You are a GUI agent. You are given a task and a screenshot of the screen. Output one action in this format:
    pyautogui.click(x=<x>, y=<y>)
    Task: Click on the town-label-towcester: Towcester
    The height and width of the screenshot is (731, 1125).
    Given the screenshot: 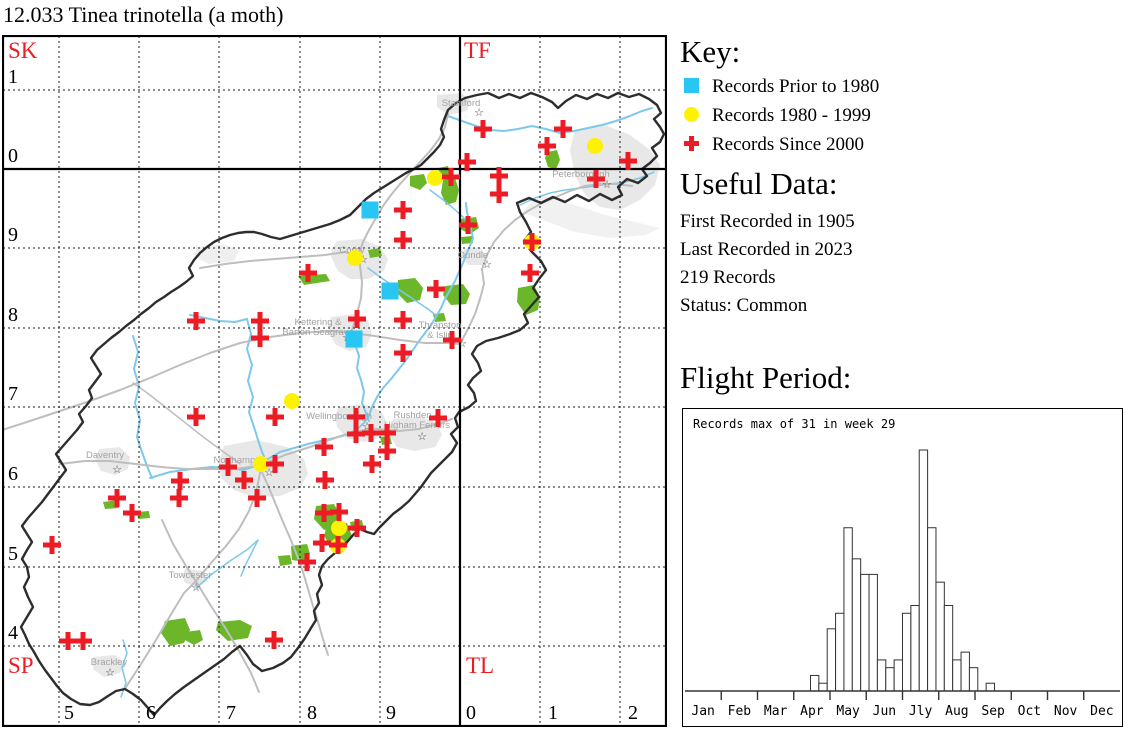 What is the action you would take?
    pyautogui.click(x=190, y=575)
    